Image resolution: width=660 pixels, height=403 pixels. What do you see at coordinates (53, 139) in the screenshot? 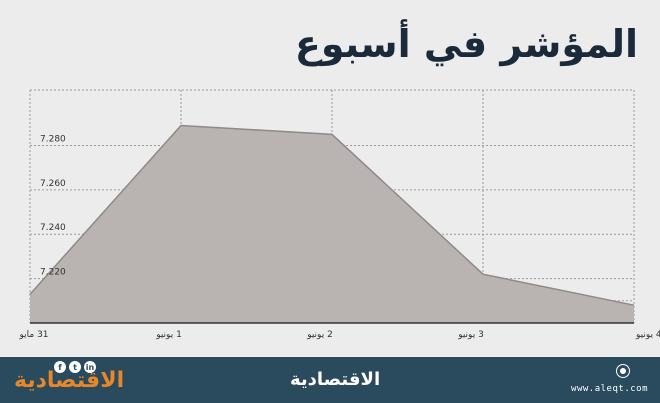
I see `y-tick-label: 7.280` at bounding box center [53, 139].